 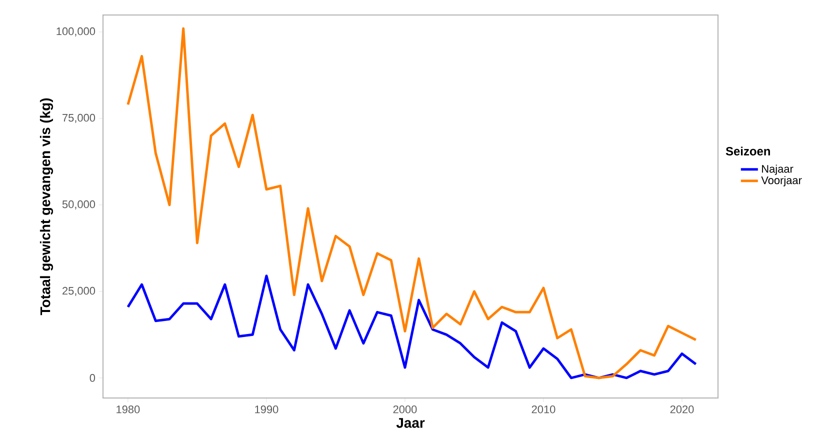 What do you see at coordinates (93, 378) in the screenshot?
I see `y-tick-label: 0` at bounding box center [93, 378].